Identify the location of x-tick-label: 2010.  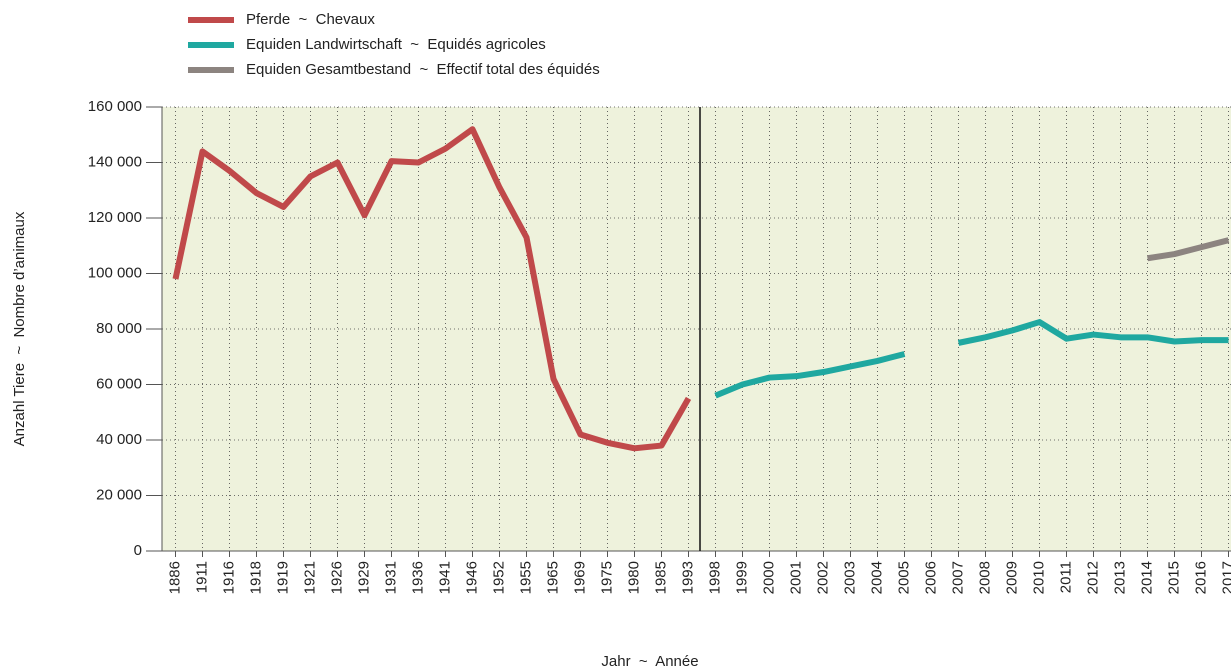
(1038, 577).